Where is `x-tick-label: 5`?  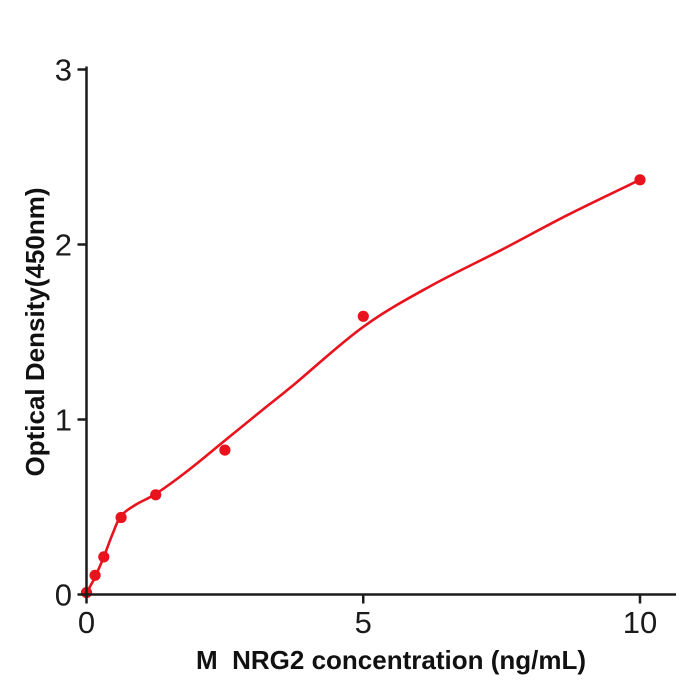 x-tick-label: 5 is located at coordinates (363, 622).